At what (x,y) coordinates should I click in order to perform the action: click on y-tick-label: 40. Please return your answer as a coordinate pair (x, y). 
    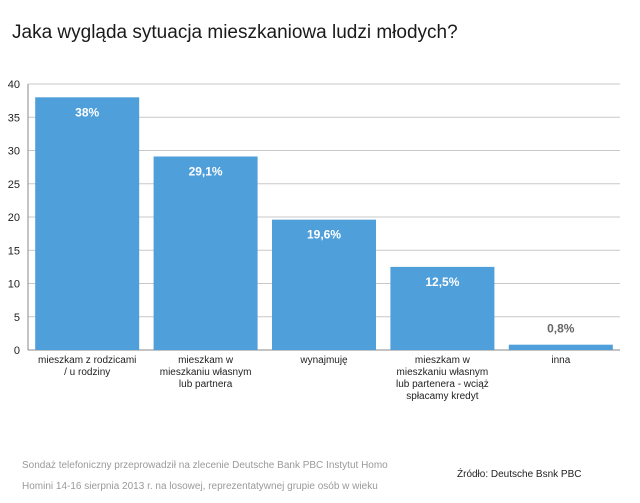
    Looking at the image, I should click on (14, 85).